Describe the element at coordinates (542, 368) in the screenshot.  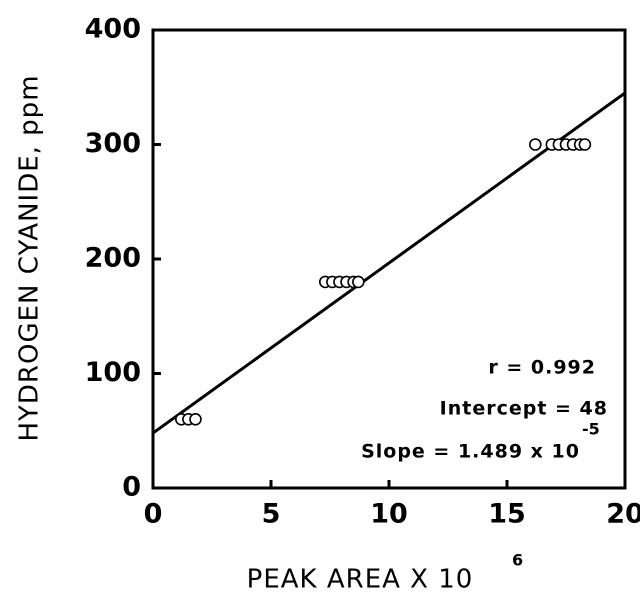
I see `annotation: r = 0.992` at that location.